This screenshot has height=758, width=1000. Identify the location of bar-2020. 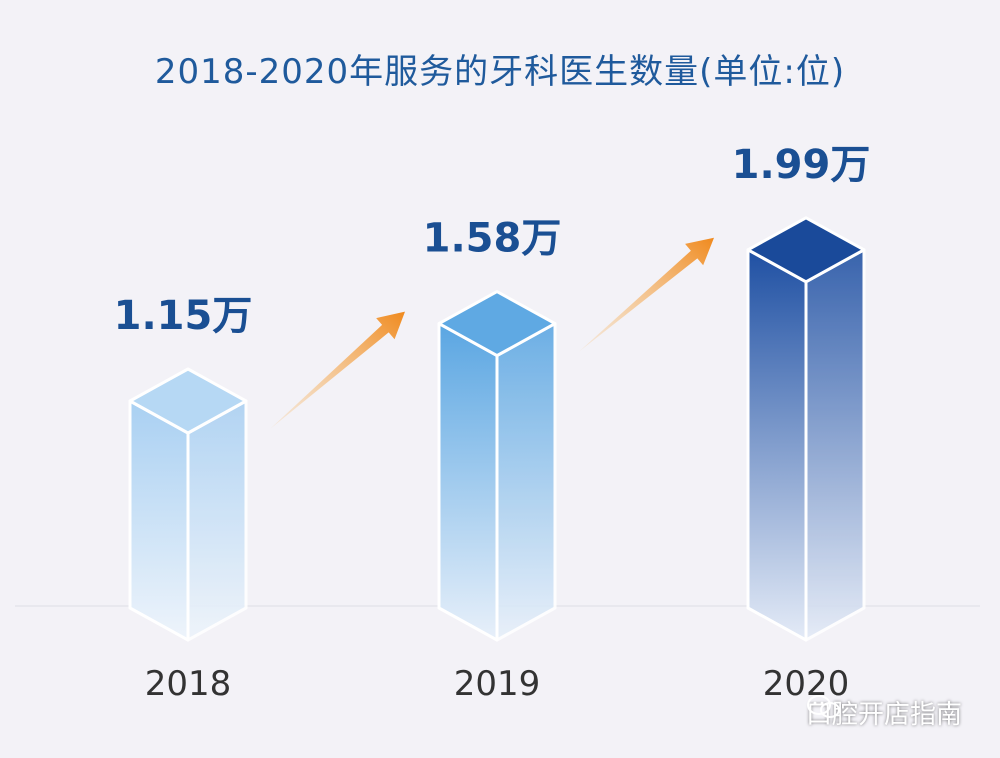
(806, 429).